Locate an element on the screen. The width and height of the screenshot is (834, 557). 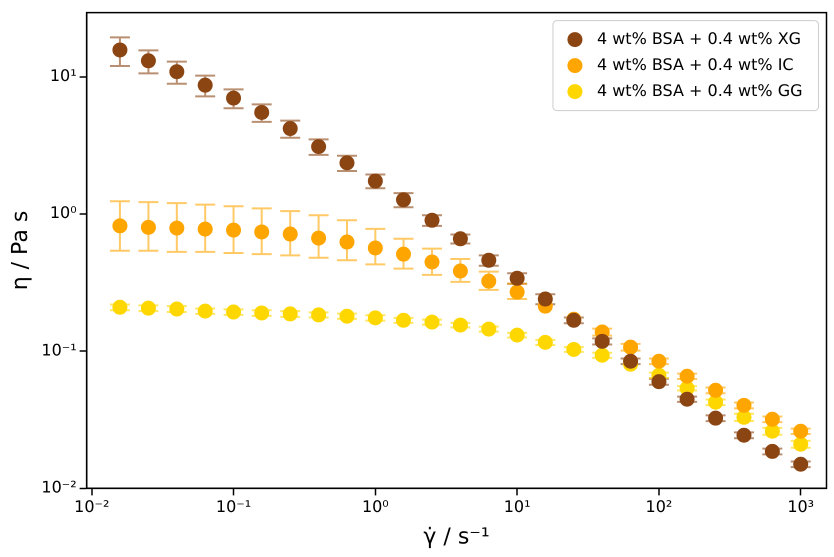
legend-label: 4 wt% BSA + 0.4 wt% IC is located at coordinates (695, 64).